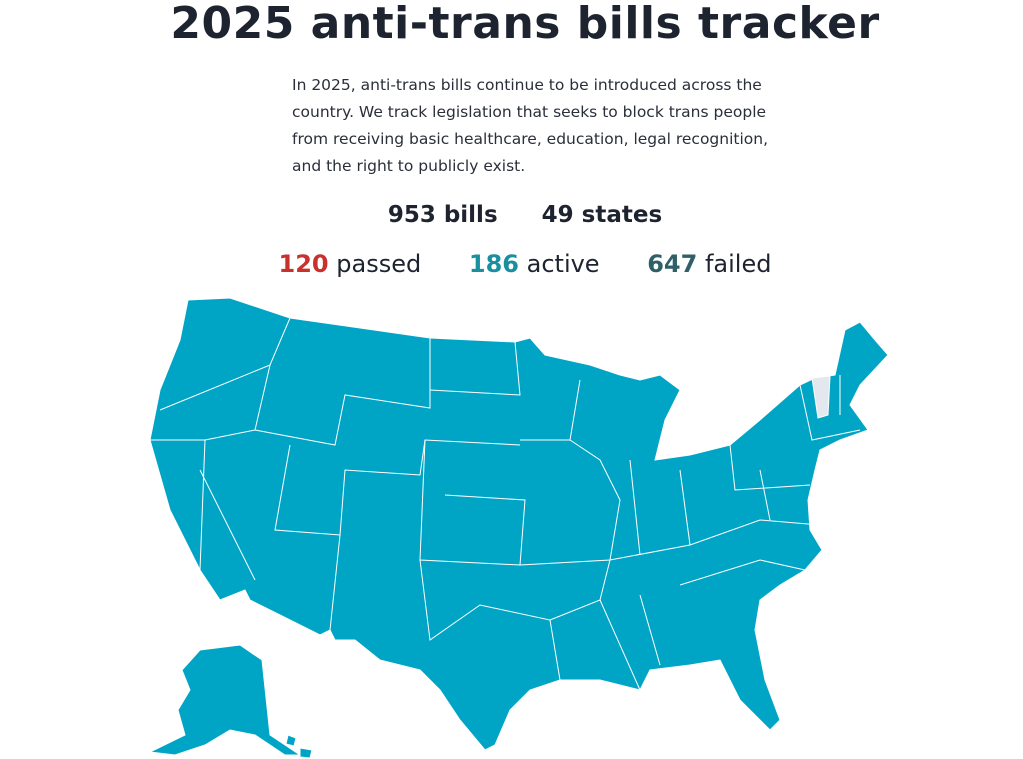 This screenshot has height=759, width=1023. Describe the element at coordinates (563, 264) in the screenshot. I see `active-label: active` at that location.